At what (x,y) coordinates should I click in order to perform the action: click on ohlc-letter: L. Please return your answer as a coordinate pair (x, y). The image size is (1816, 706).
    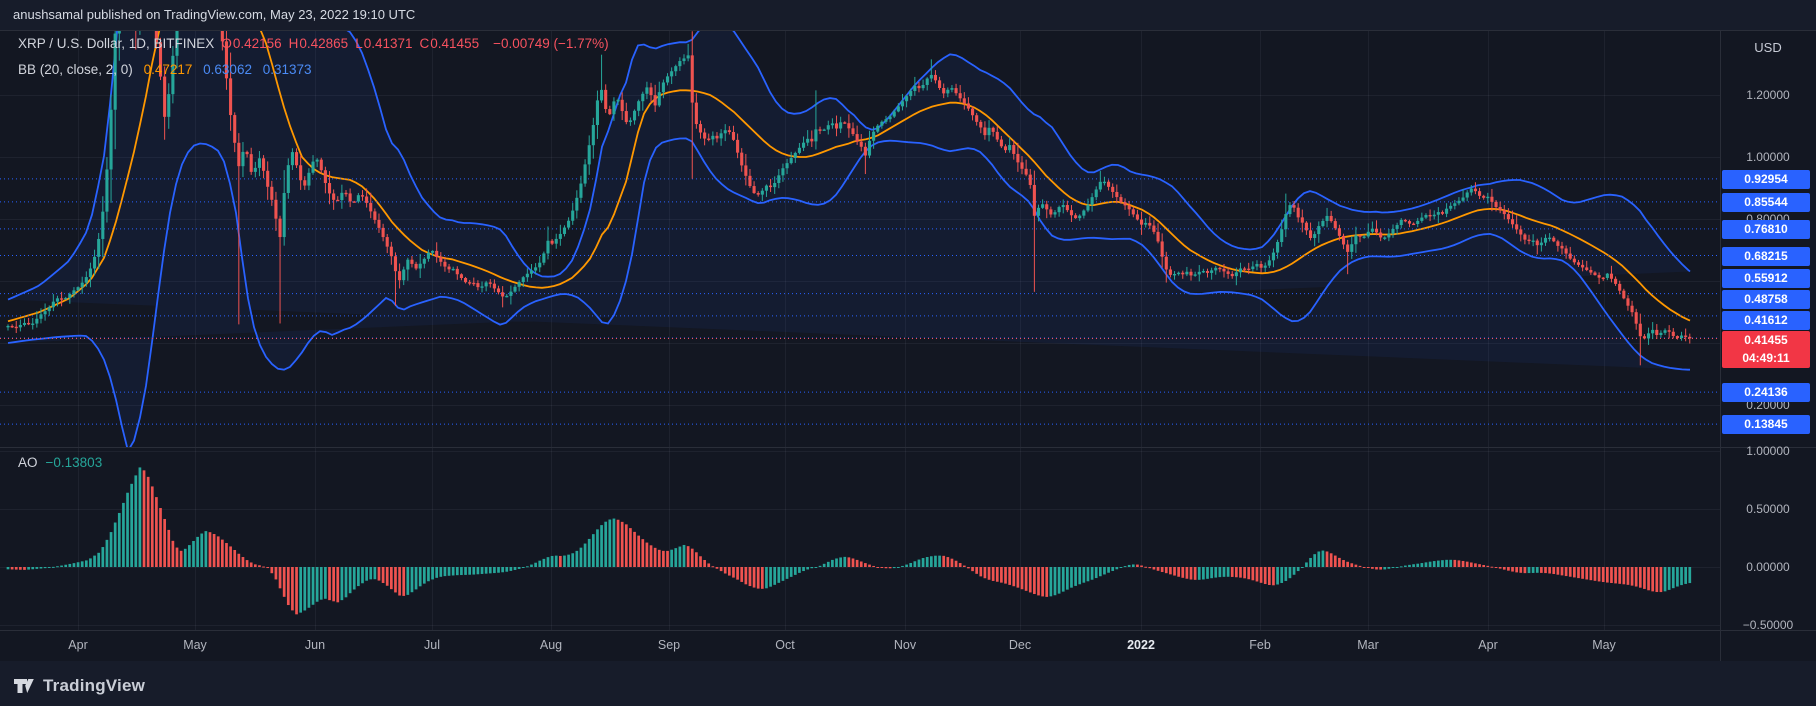
    Looking at the image, I should click on (359, 43).